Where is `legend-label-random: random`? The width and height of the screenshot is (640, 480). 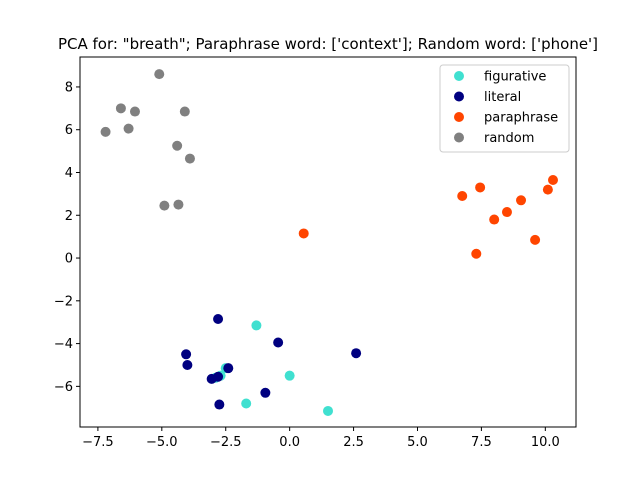
legend-label-random: random is located at coordinates (509, 138).